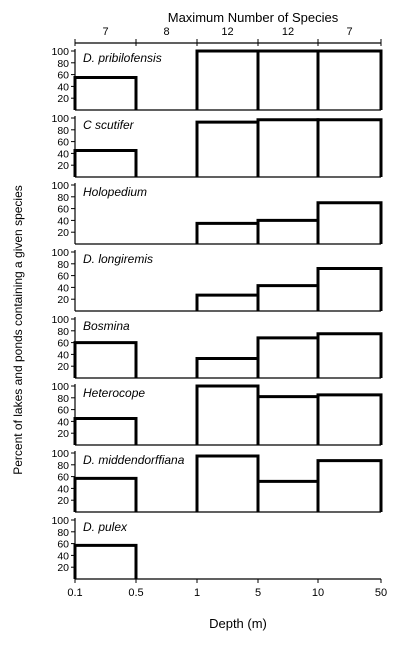  Describe the element at coordinates (122, 58) in the screenshot. I see `species-label: D. pribilofensis` at that location.